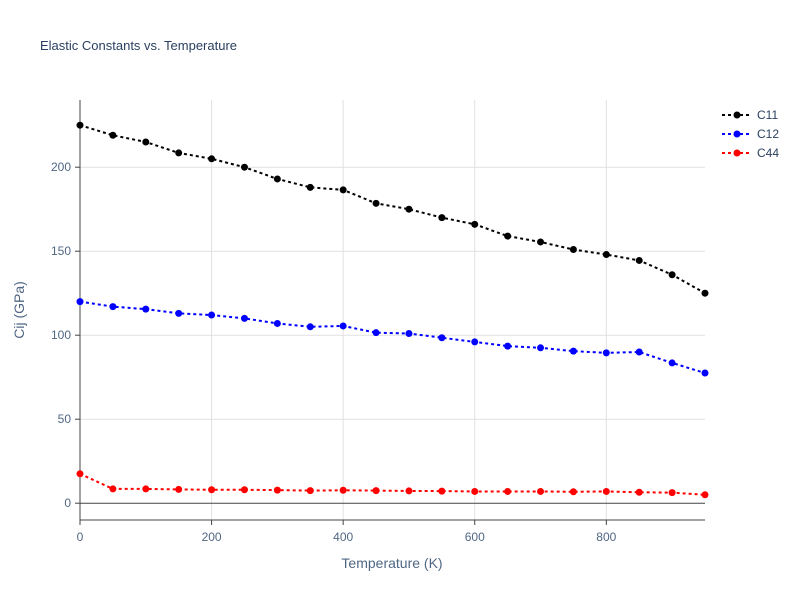 The height and width of the screenshot is (605, 800). What do you see at coordinates (750, 115) in the screenshot?
I see `legend-item-c11: C11` at bounding box center [750, 115].